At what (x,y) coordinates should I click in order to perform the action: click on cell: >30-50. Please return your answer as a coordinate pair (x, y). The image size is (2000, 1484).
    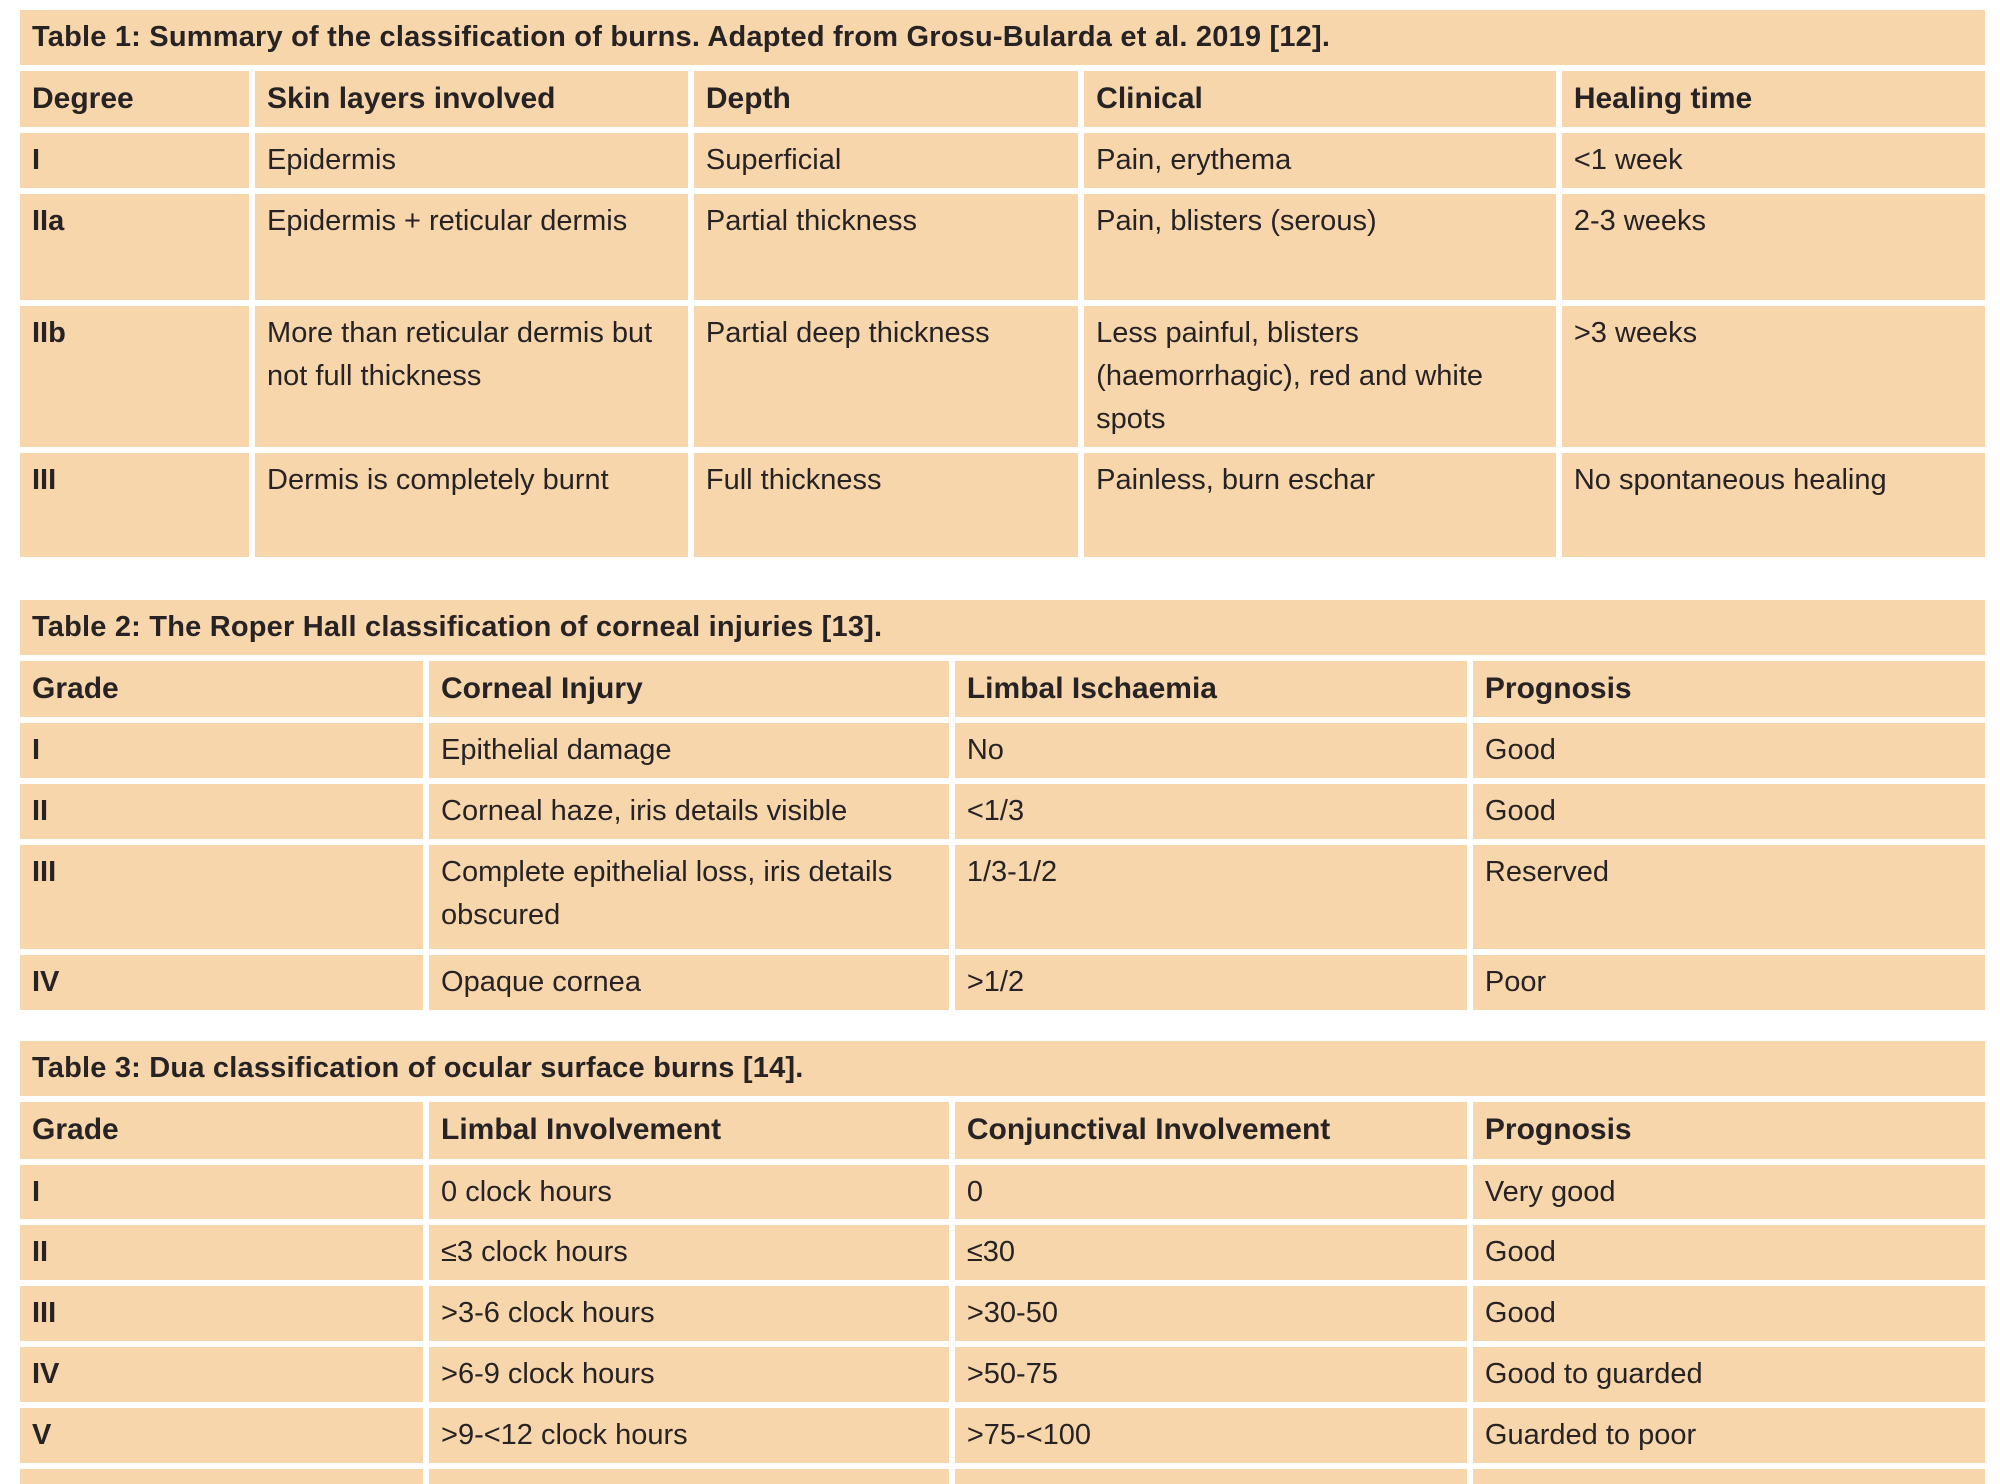
    Looking at the image, I should click on (1210, 1314).